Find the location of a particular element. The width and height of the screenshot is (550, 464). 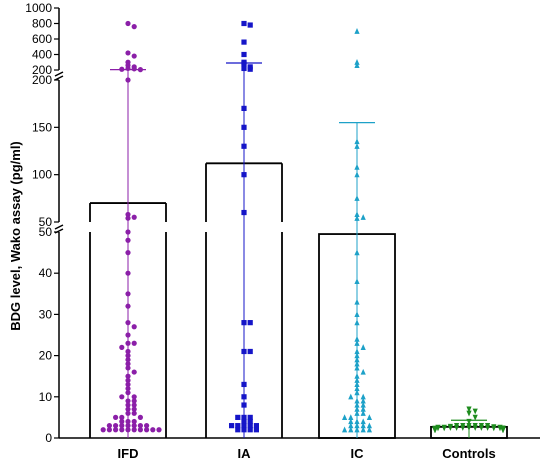

y-tick-label: 0 is located at coordinates (48, 438).